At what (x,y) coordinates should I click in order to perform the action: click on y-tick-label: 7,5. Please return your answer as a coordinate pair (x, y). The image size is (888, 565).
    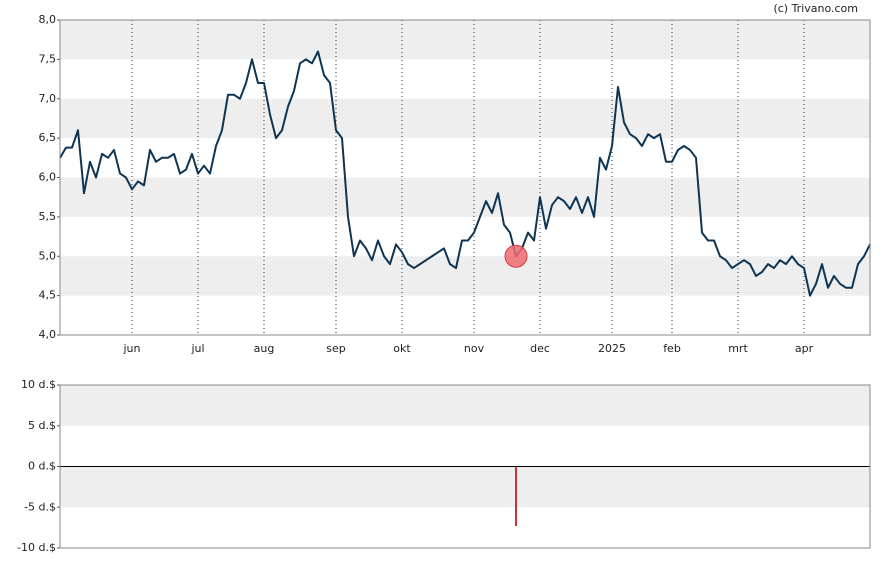
    Looking at the image, I should click on (48, 58).